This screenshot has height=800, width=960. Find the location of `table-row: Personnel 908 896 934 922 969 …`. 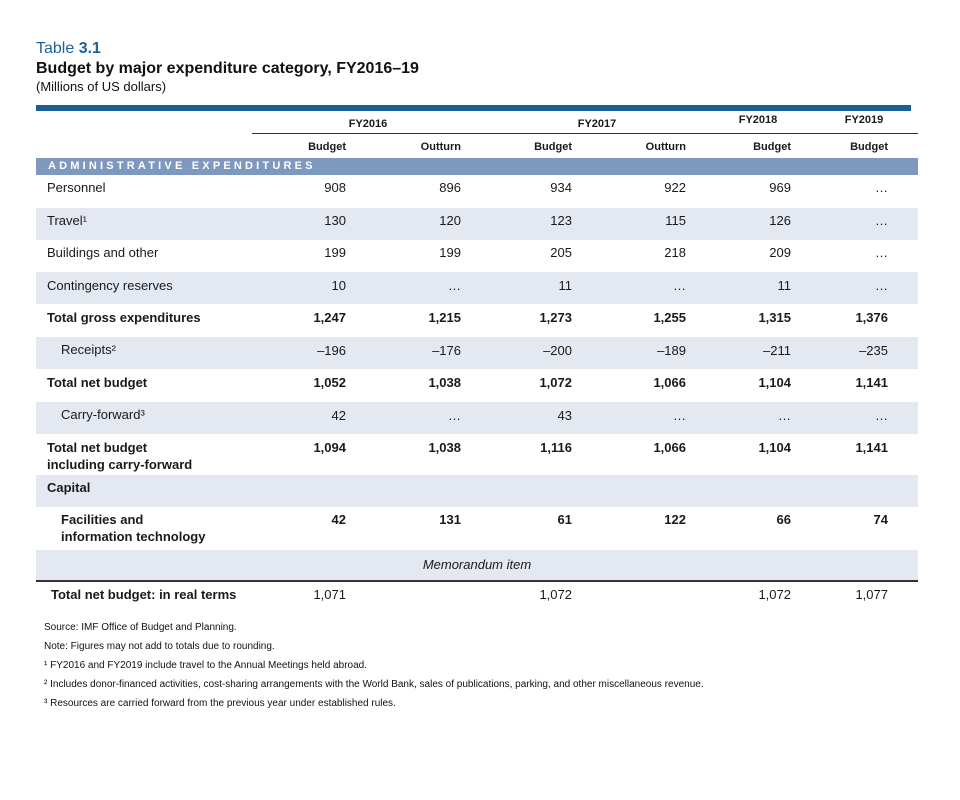

table-row: Personnel 908 896 934 922 969 … is located at coordinates (477, 191).